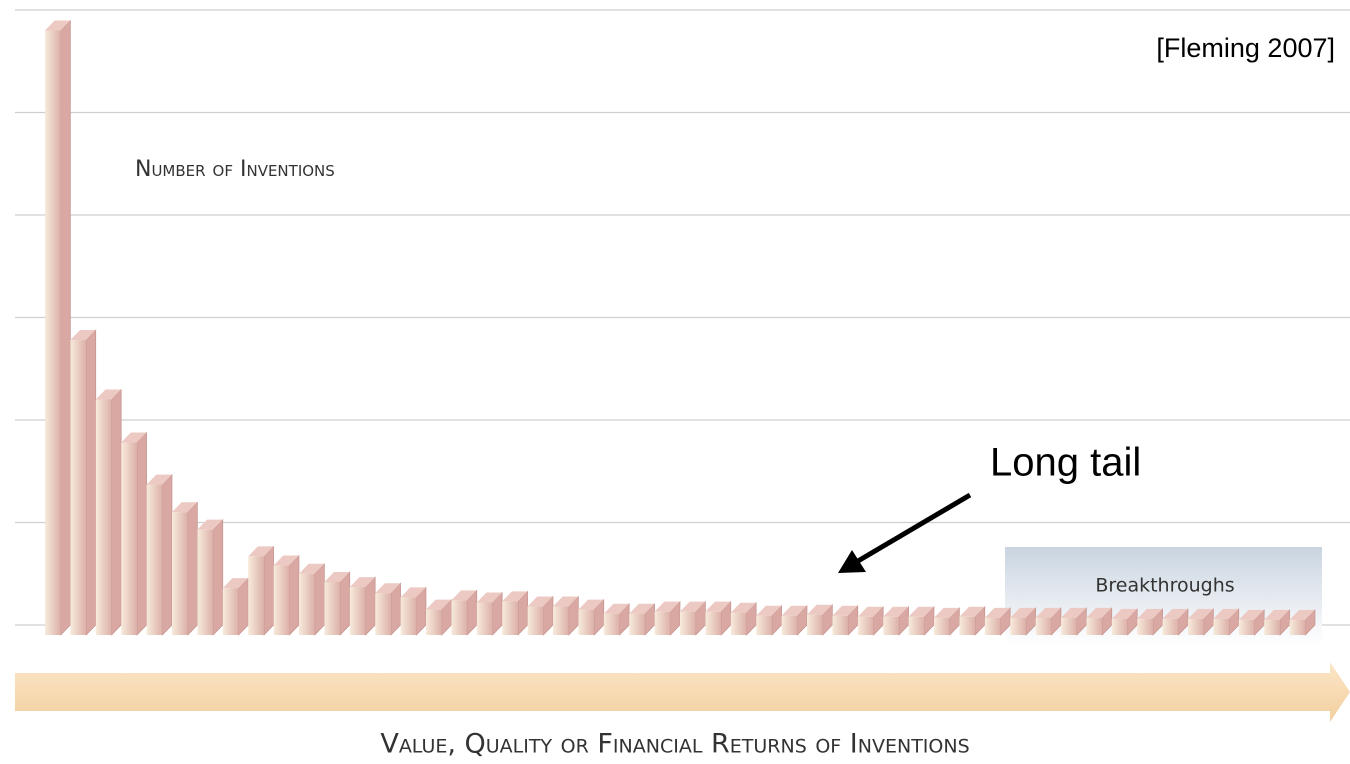 This screenshot has width=1350, height=764. What do you see at coordinates (852, 561) in the screenshot?
I see `arrow-head` at bounding box center [852, 561].